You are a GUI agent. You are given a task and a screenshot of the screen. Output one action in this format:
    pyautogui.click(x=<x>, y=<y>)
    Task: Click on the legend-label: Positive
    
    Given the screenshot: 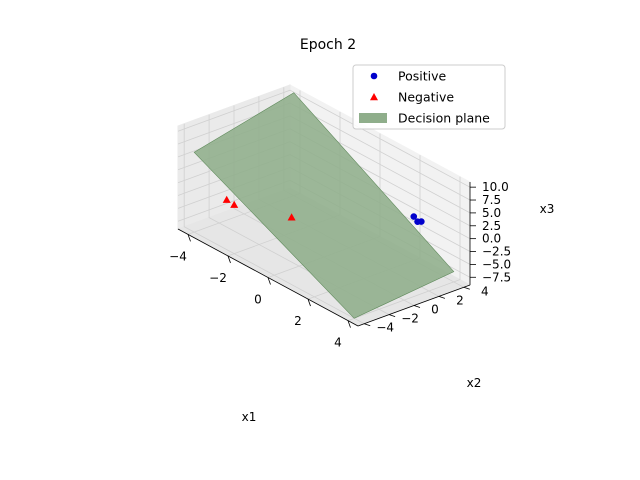 What is the action you would take?
    pyautogui.click(x=422, y=76)
    